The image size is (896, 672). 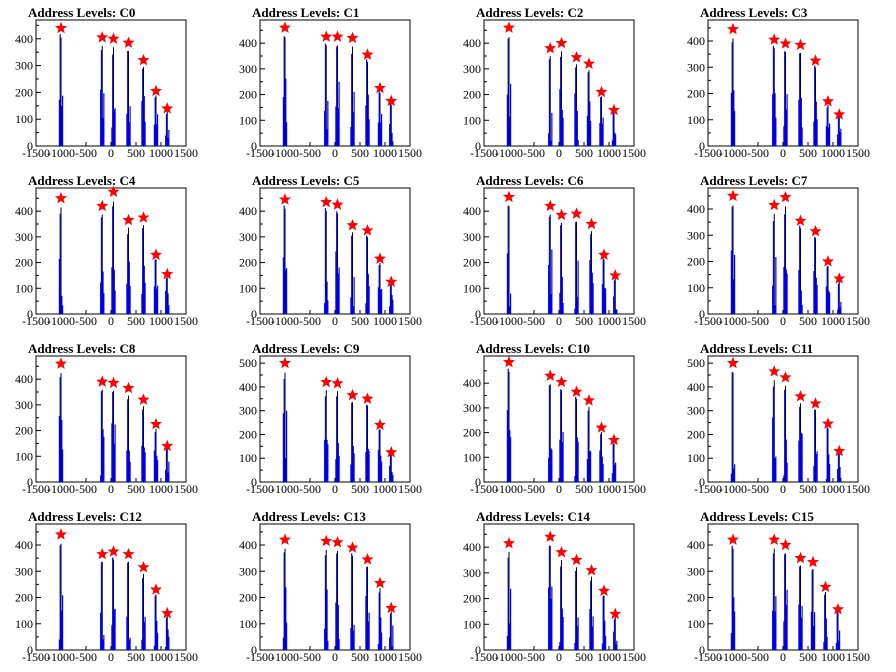 What do you see at coordinates (81, 12) in the screenshot?
I see `panel-title: Address Levels: C0` at bounding box center [81, 12].